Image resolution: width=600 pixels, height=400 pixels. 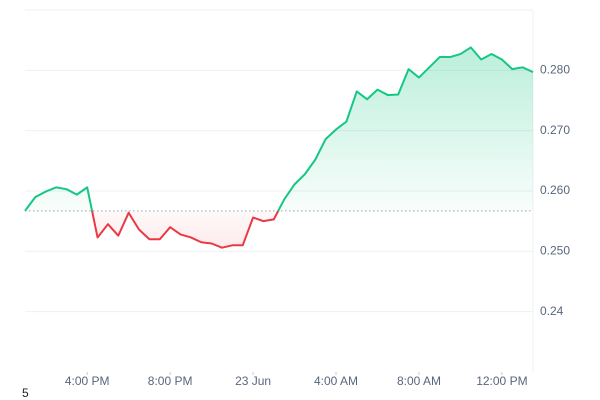 I want to click on x-tick-label: 8:00 PM, so click(x=170, y=381).